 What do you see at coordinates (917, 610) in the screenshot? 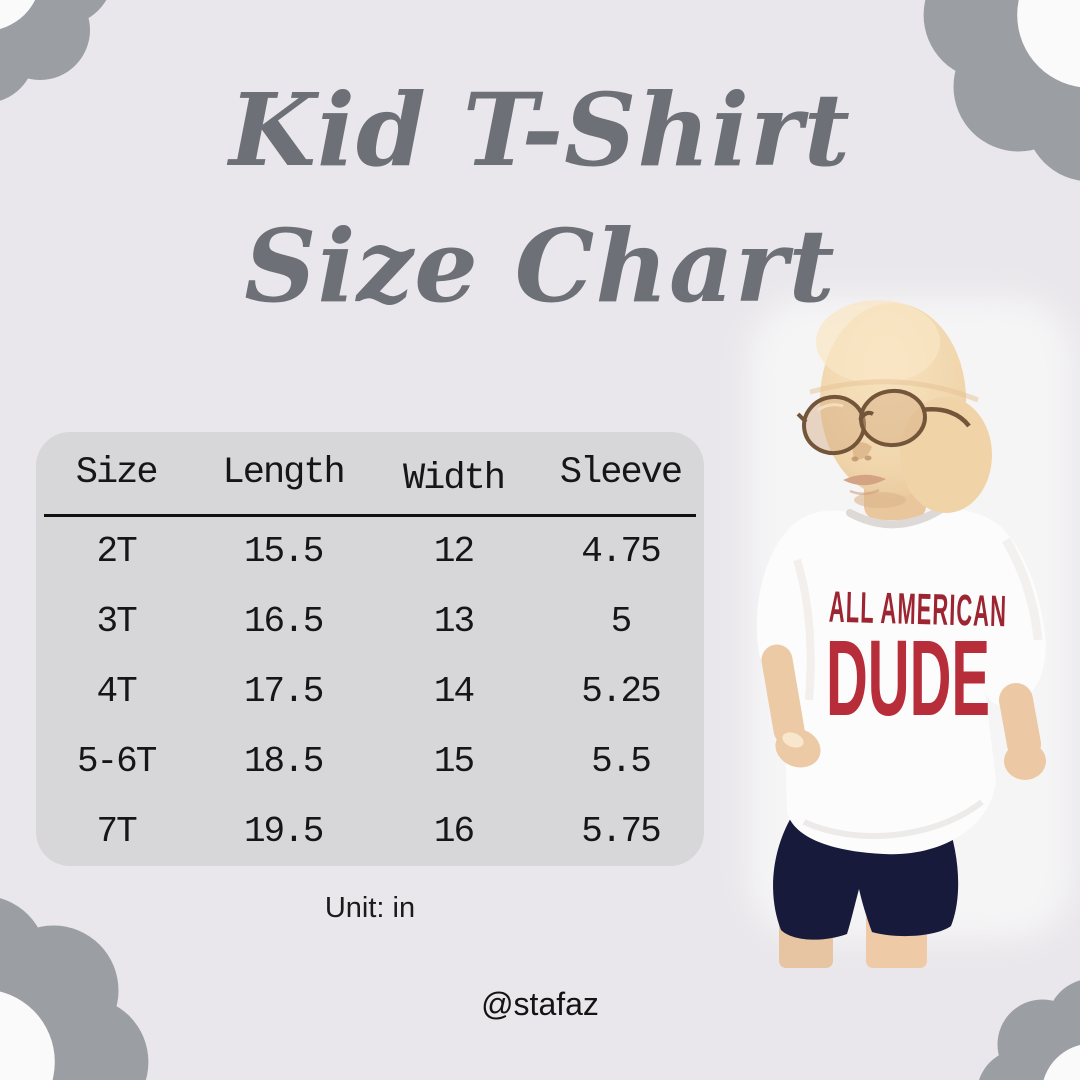
I see `shirt-text-line1: ALL AMERICAN` at bounding box center [917, 610].